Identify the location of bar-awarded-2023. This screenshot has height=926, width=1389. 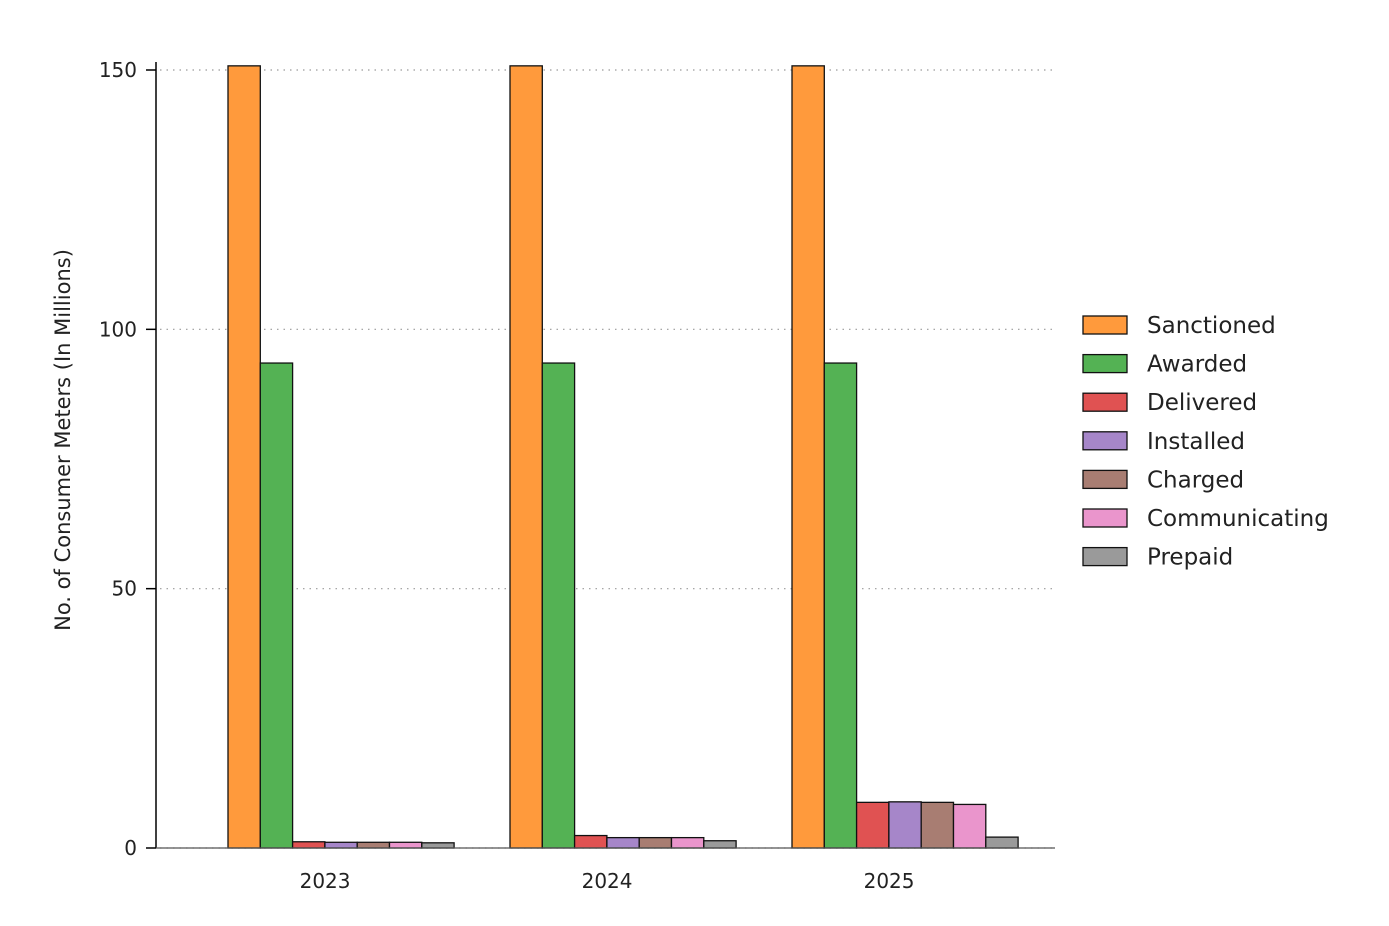
(276, 605).